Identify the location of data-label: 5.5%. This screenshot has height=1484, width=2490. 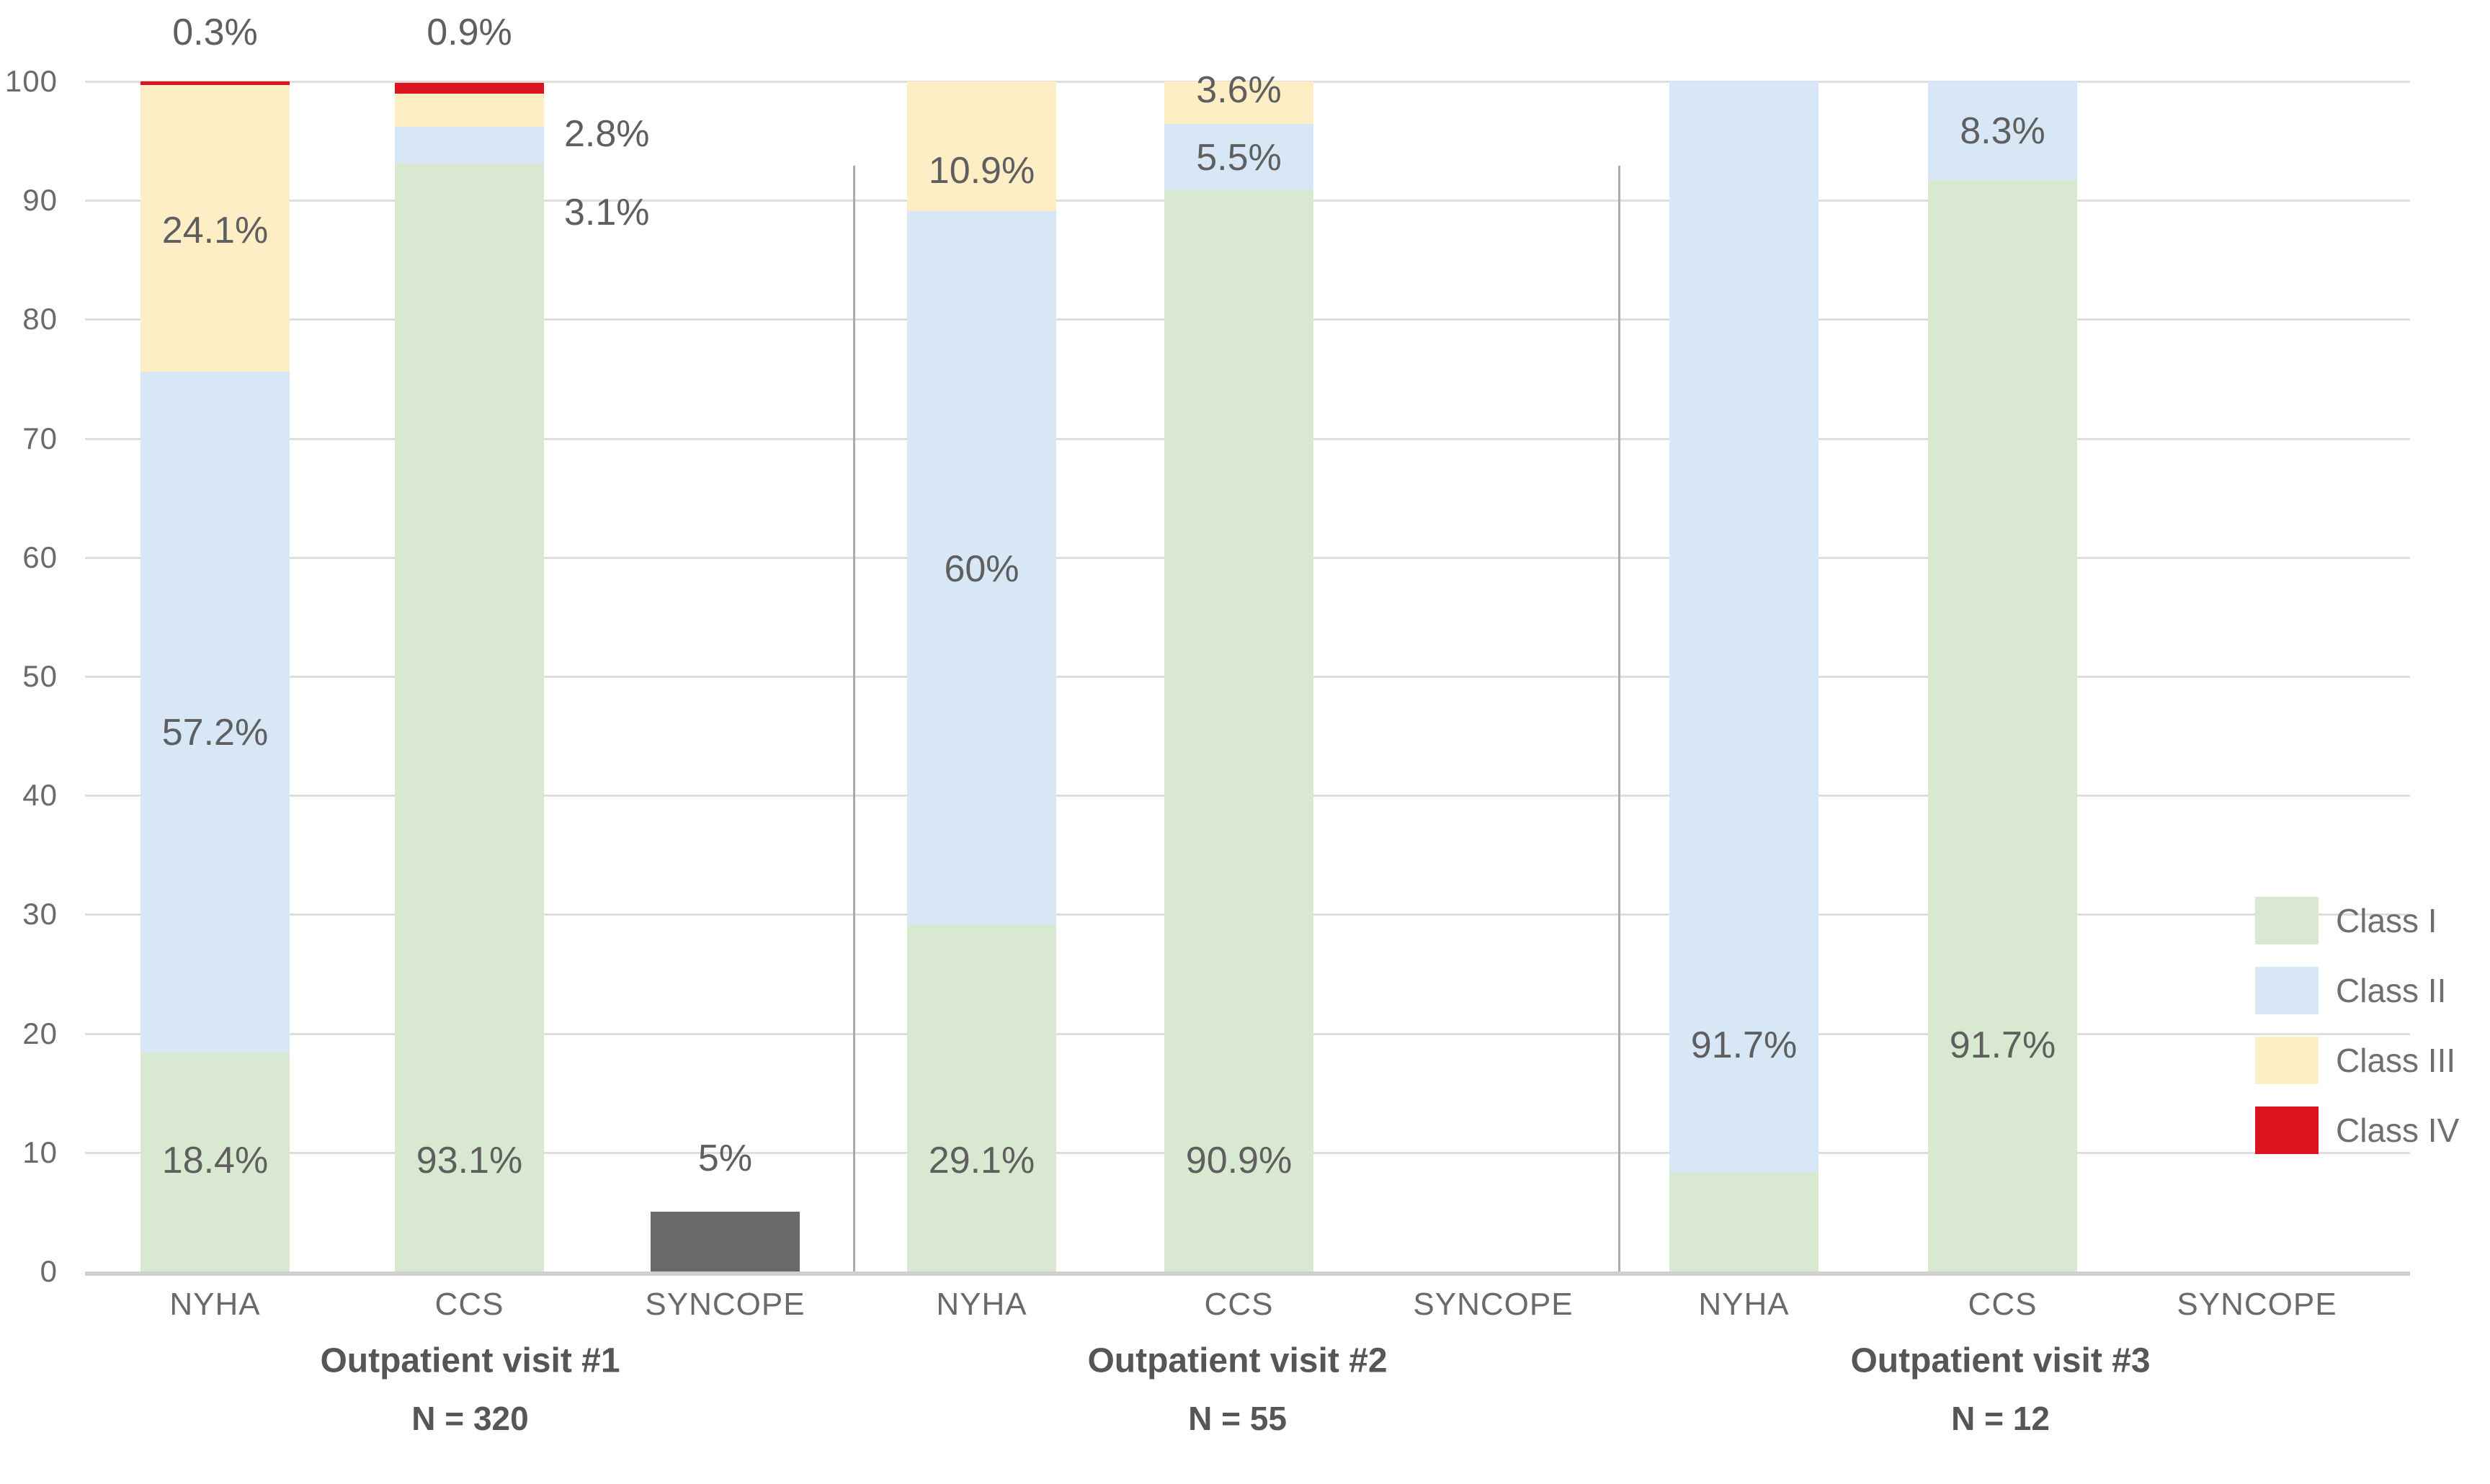
(1239, 157).